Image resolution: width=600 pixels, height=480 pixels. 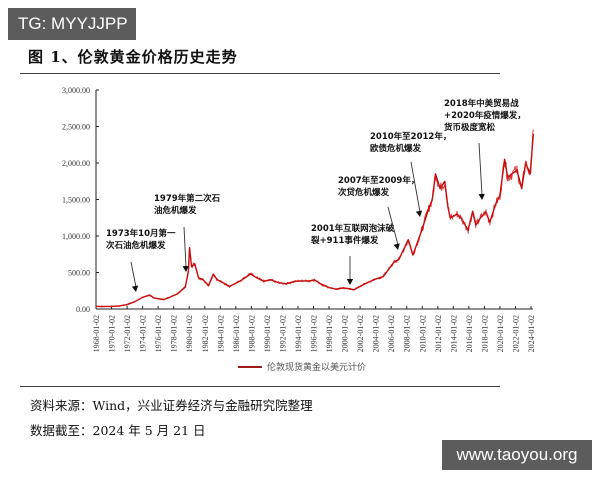 What do you see at coordinates (112, 333) in the screenshot?
I see `x-tick-label: 1970-01-02` at bounding box center [112, 333].